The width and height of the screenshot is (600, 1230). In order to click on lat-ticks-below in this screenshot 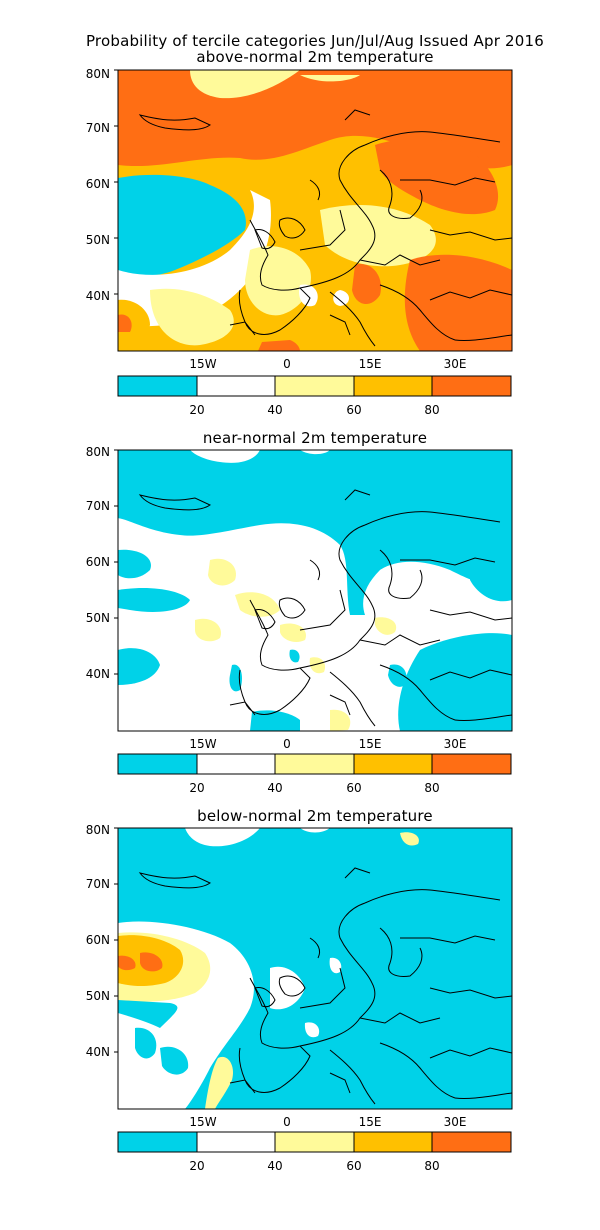, I will do `click(116, 940)`.